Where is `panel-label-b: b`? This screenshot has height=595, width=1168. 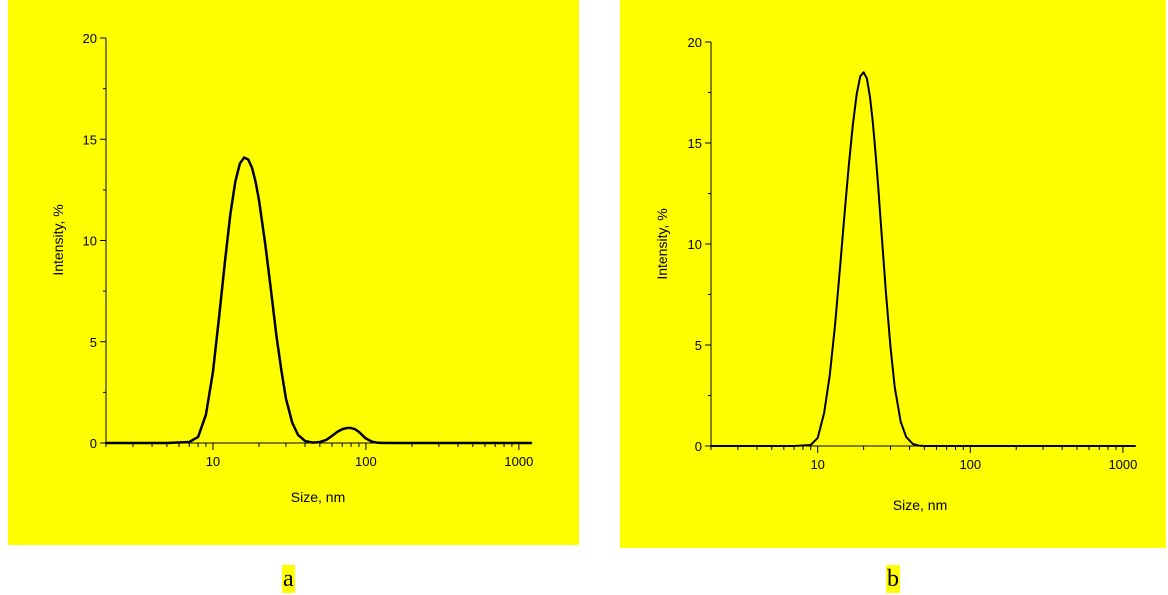 panel-label-b: b is located at coordinates (893, 579).